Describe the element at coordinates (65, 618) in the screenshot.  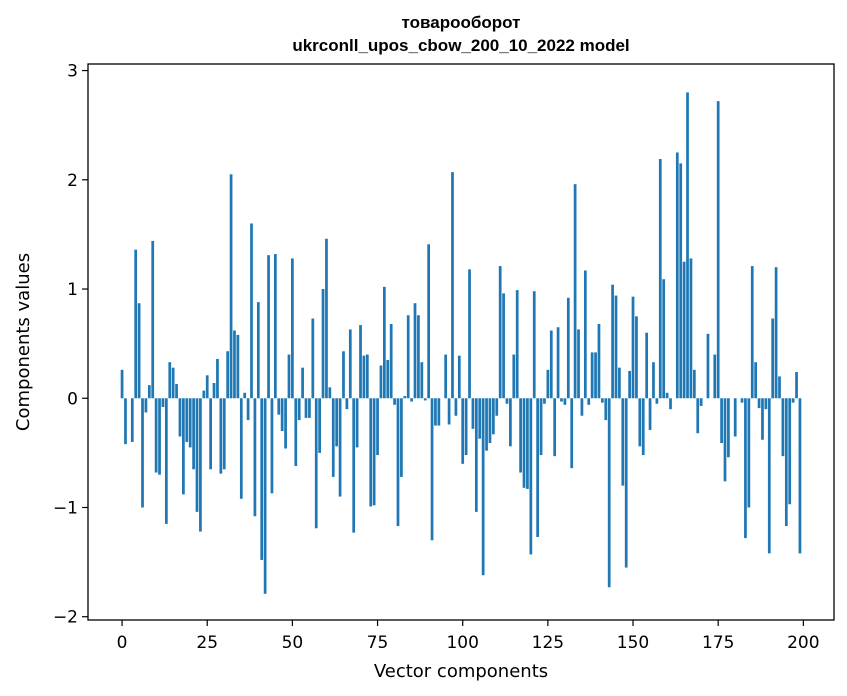
I see `y-tick-label: −2` at that location.